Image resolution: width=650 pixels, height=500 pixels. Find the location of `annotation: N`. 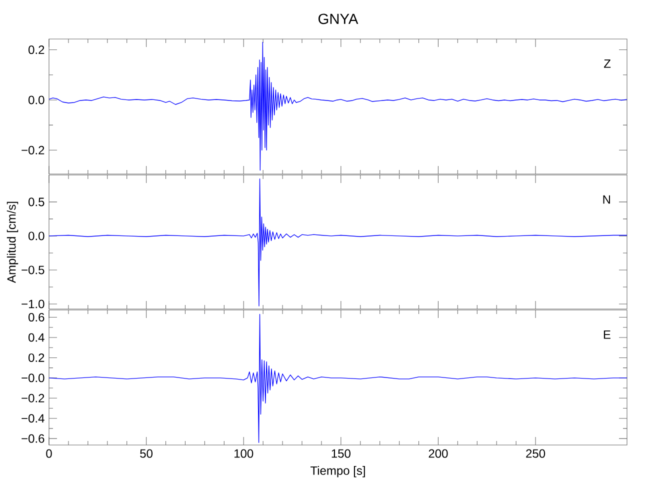

annotation: N is located at coordinates (606, 199).